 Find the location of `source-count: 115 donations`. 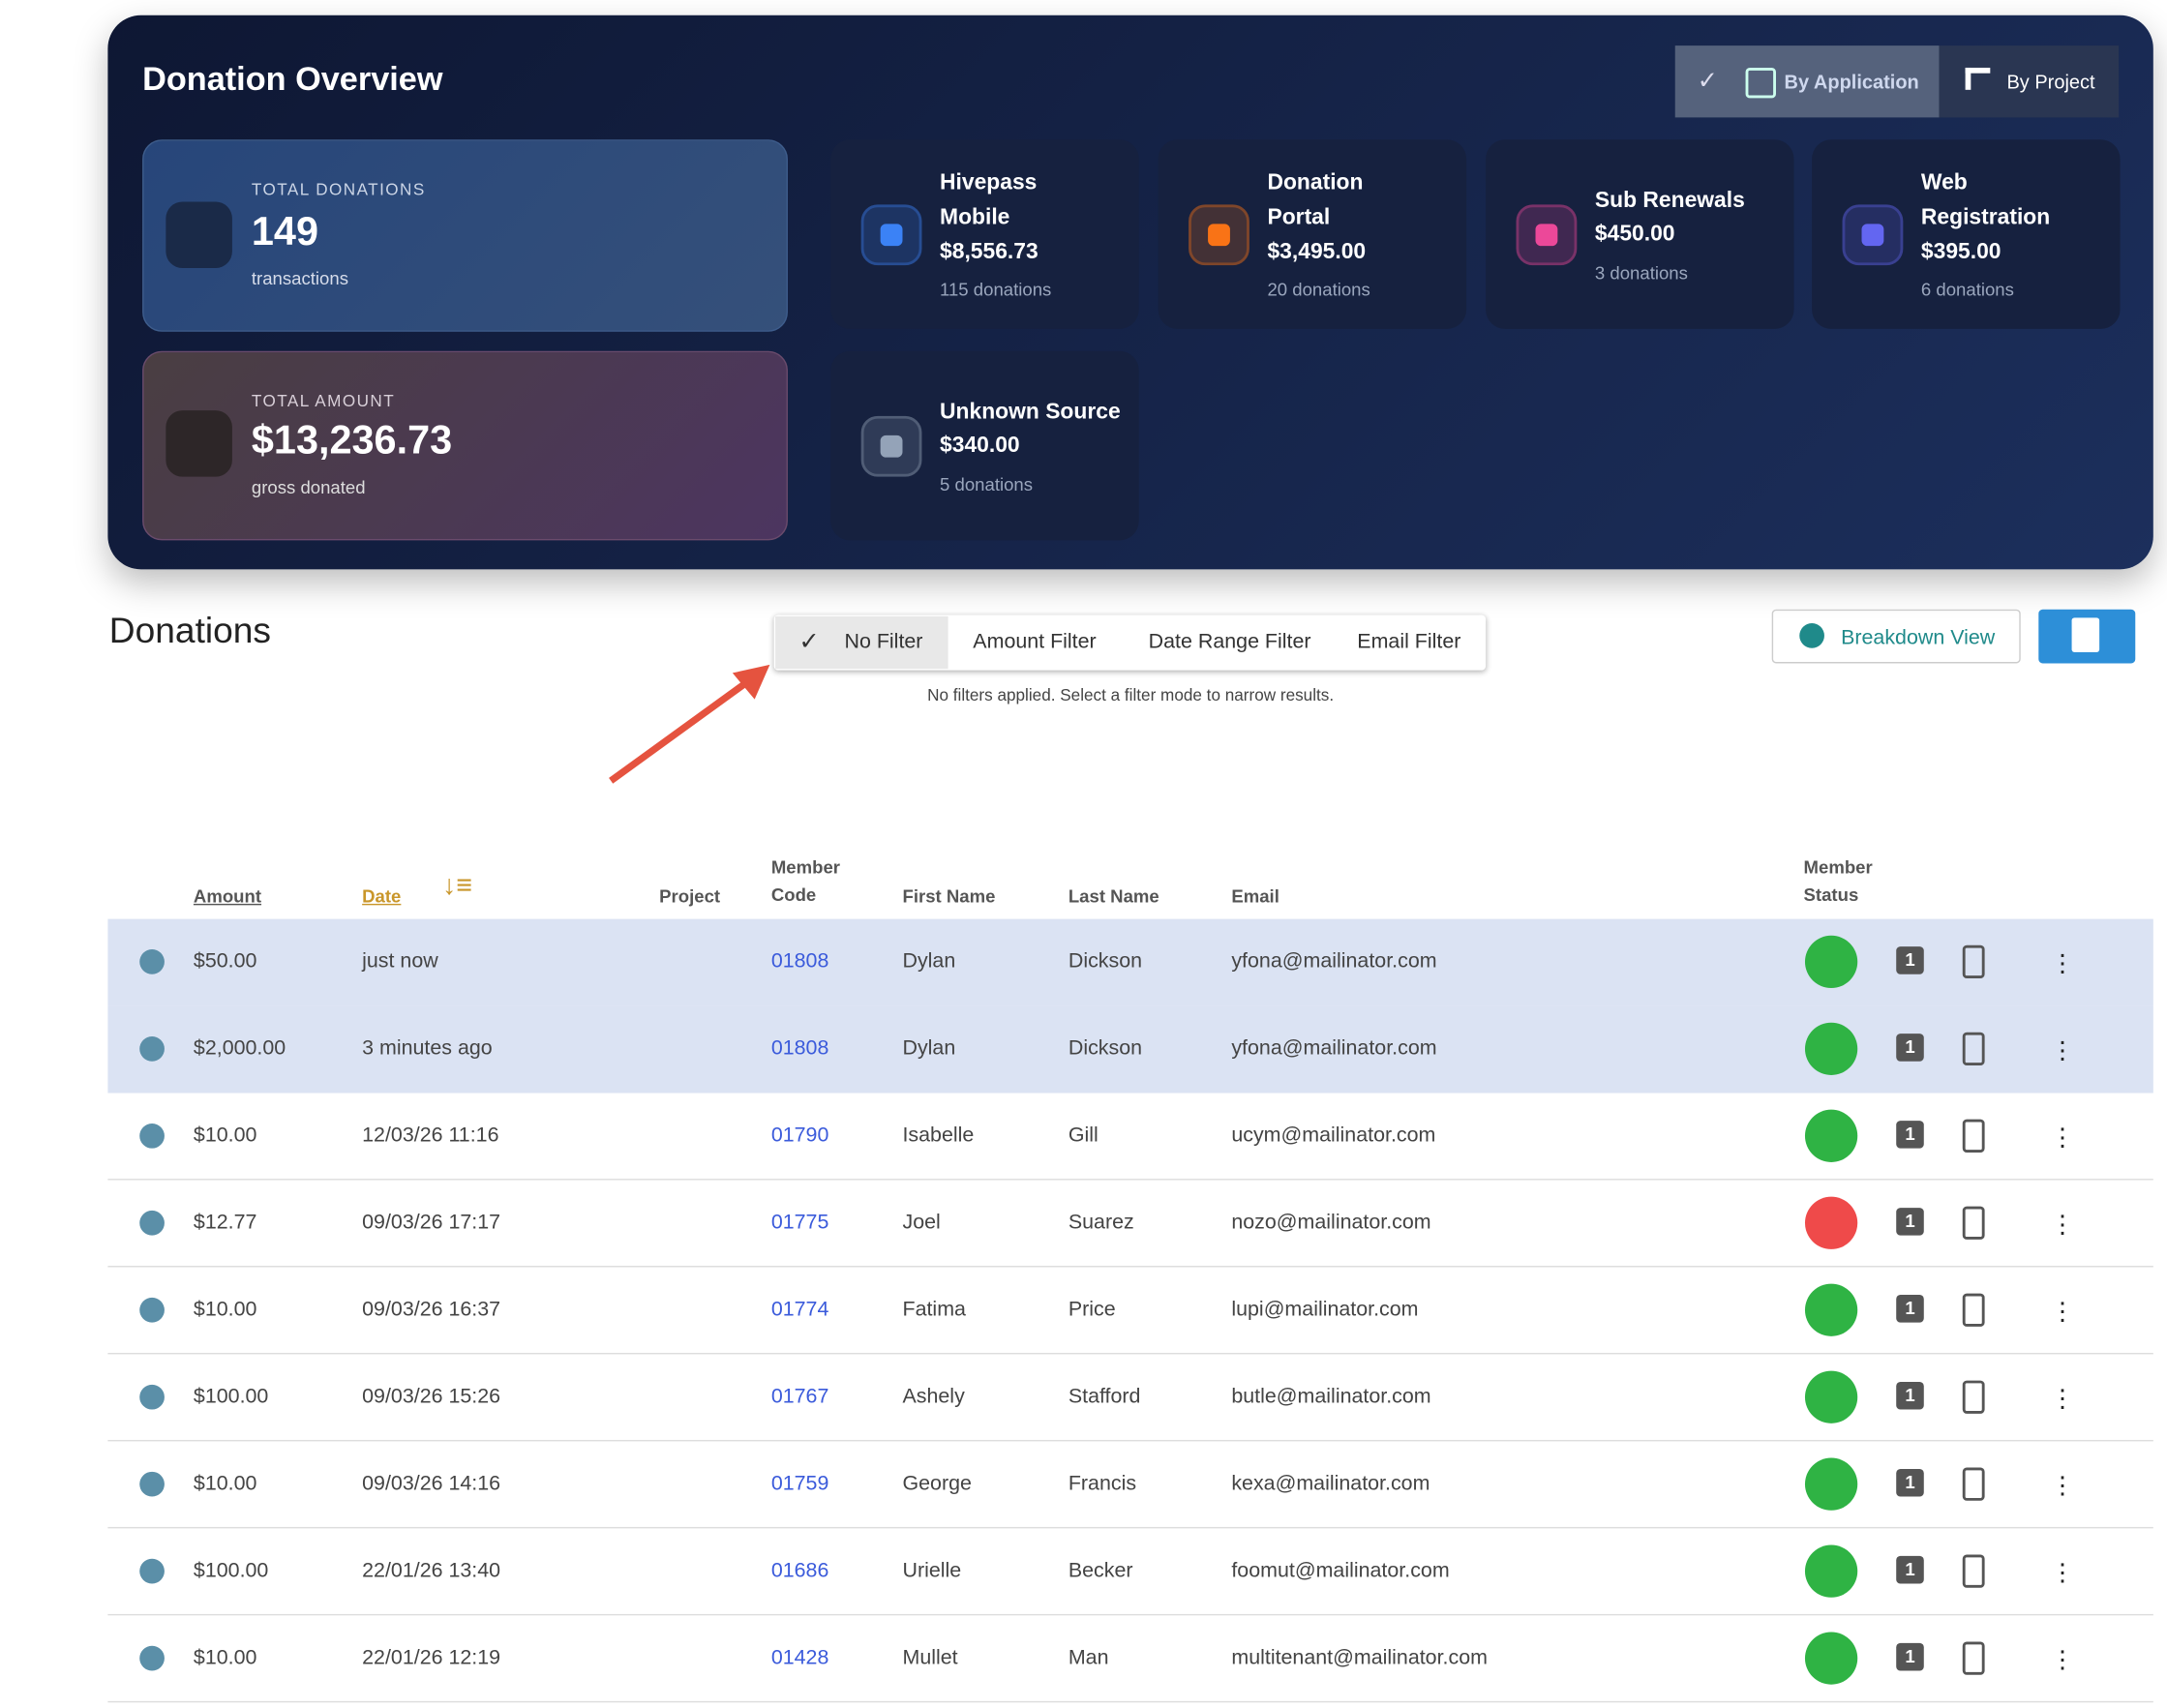

source-count: 115 donations is located at coordinates (996, 289).